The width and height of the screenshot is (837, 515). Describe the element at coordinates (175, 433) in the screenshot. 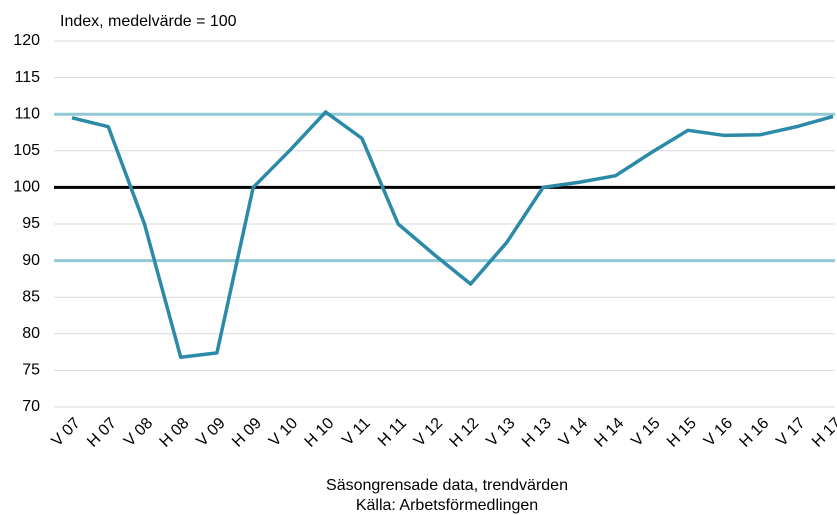

I see `x-tick-label: H 08` at that location.